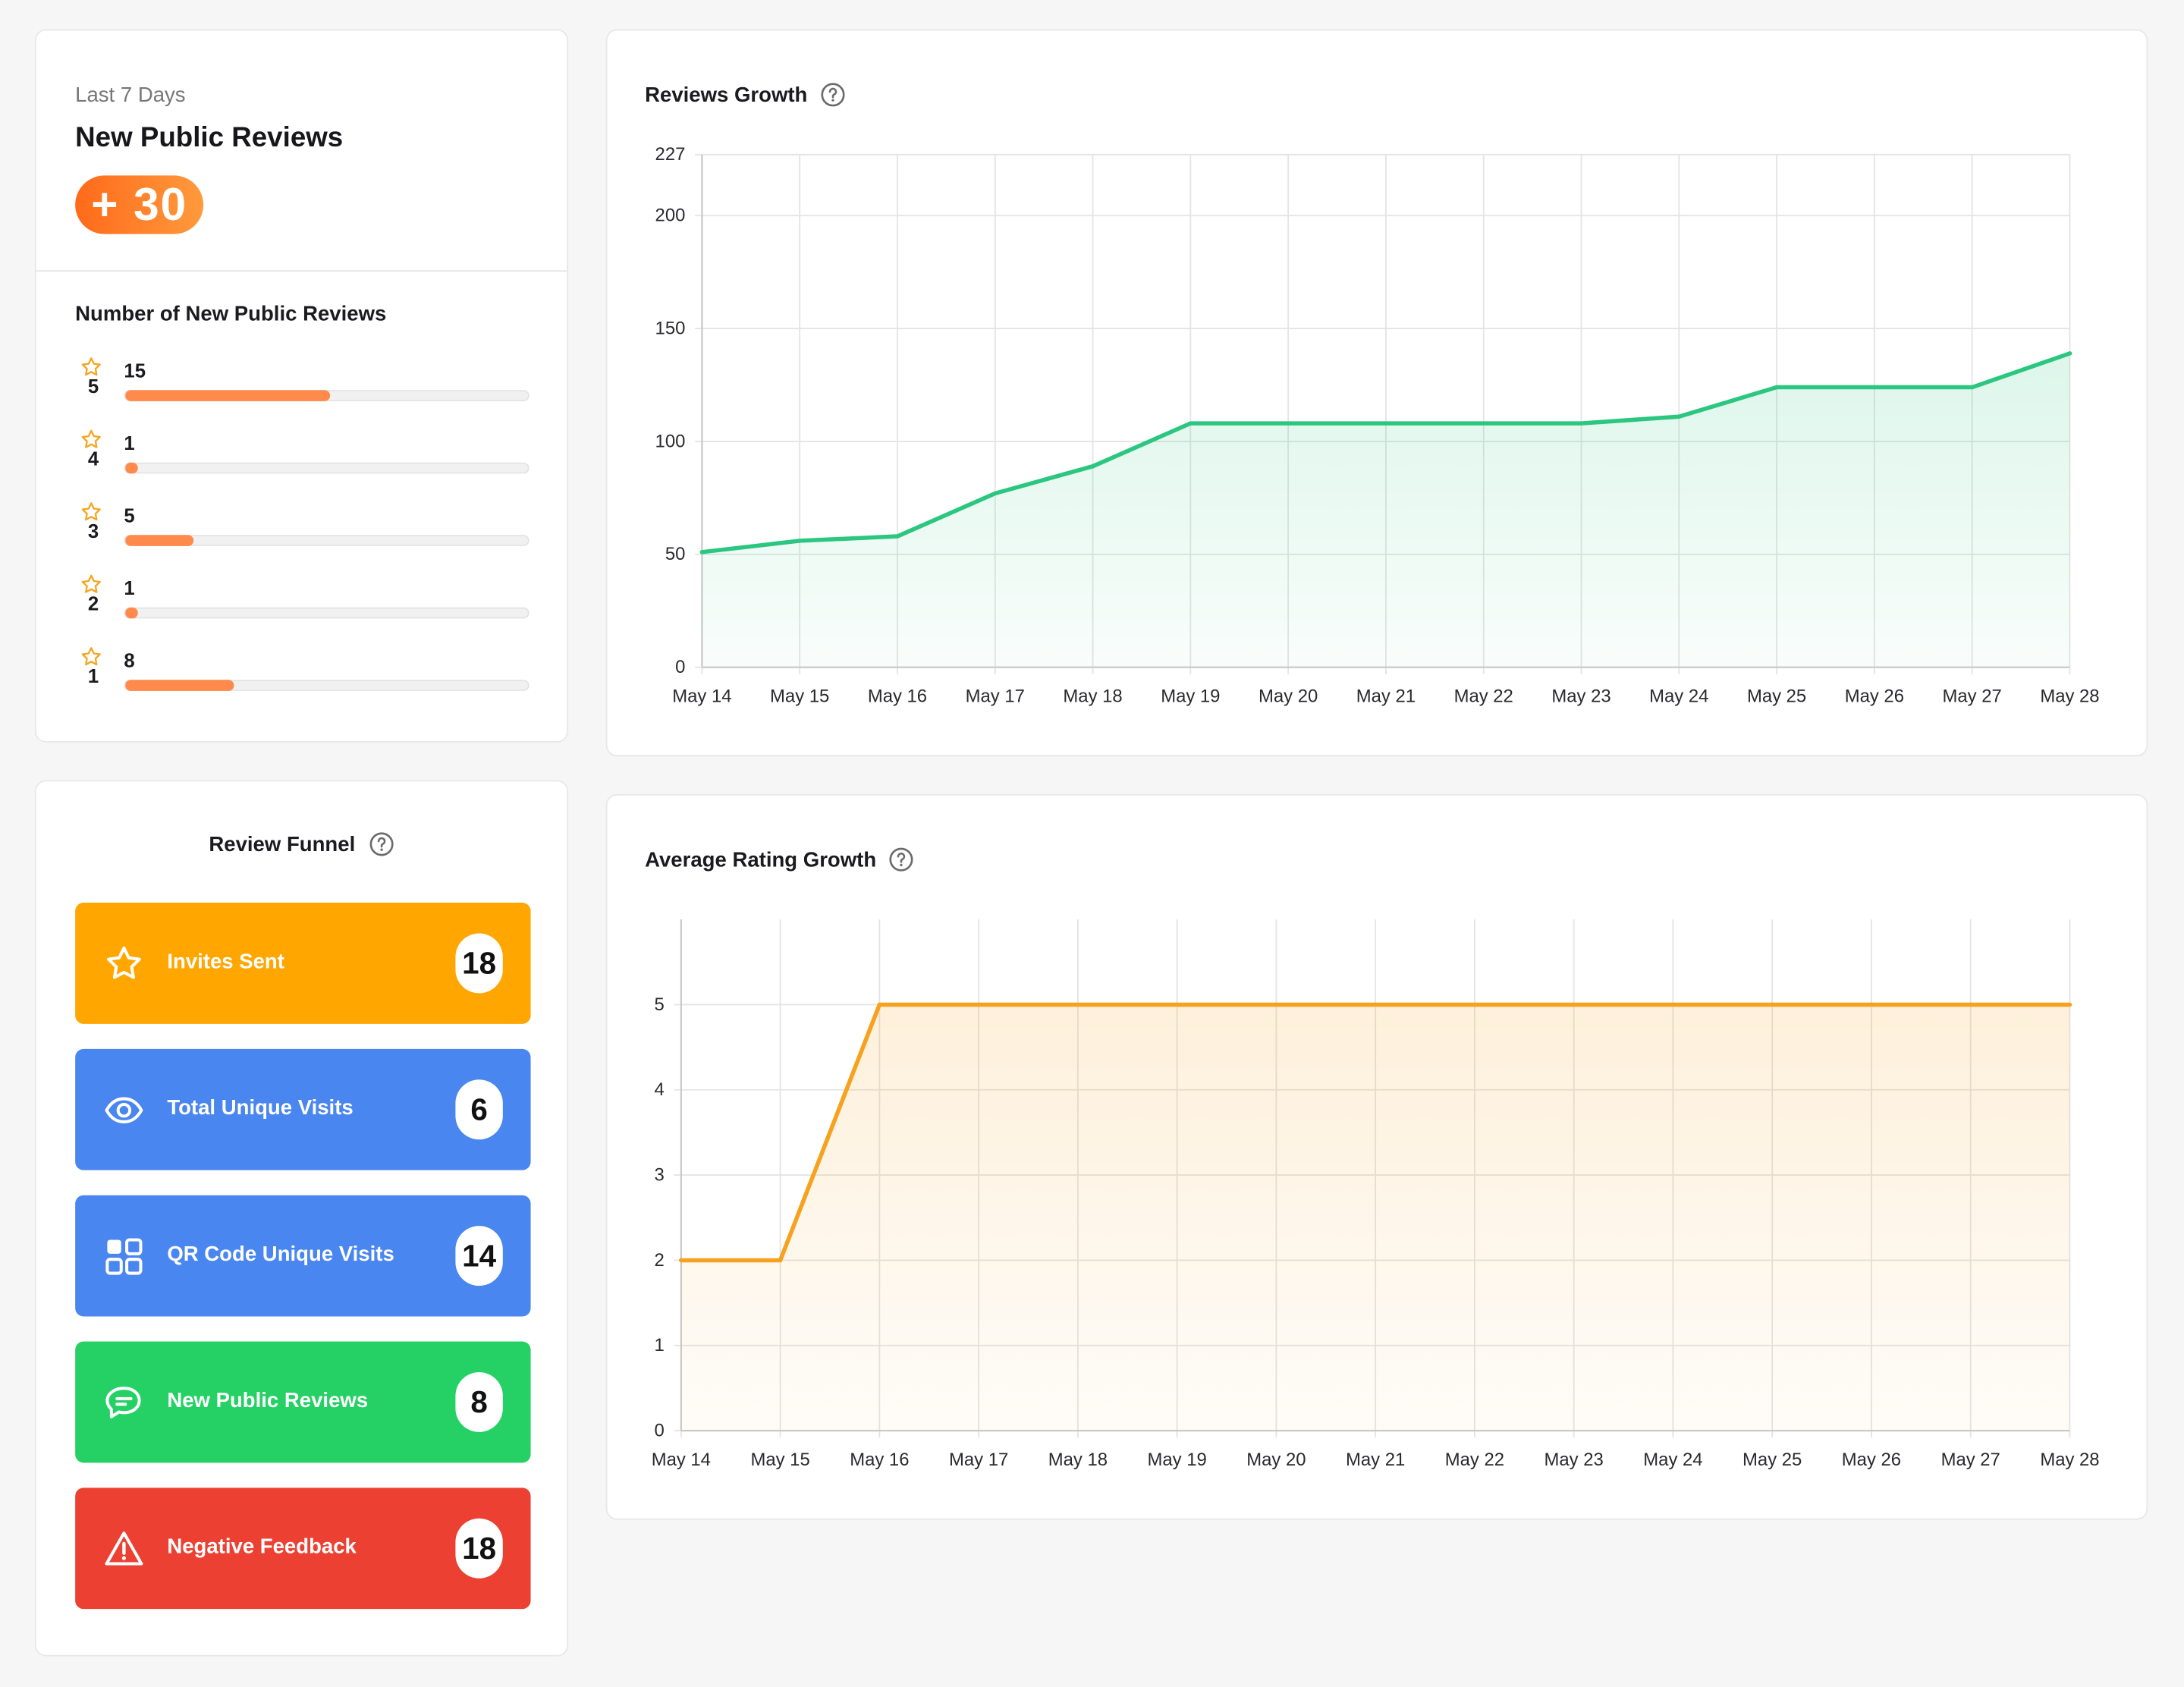 The height and width of the screenshot is (1687, 2184). What do you see at coordinates (660, 1260) in the screenshot?
I see `y-tick-label: 2` at bounding box center [660, 1260].